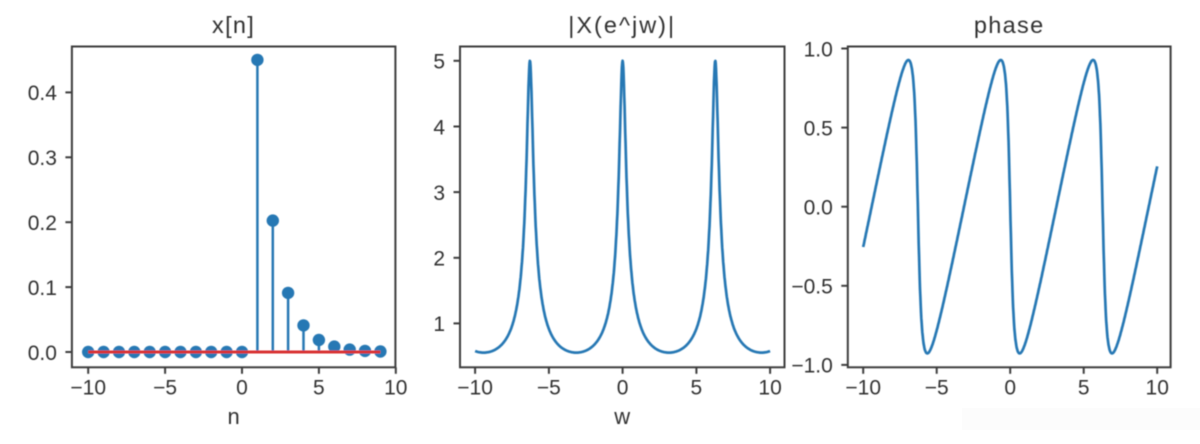 The width and height of the screenshot is (1200, 444). I want to click on svg-text: 4, so click(439, 127).